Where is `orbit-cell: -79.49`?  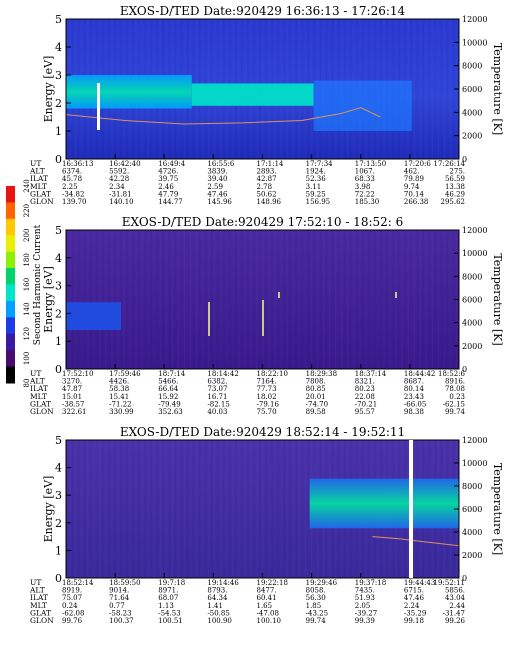 orbit-cell: -79.49 is located at coordinates (169, 404).